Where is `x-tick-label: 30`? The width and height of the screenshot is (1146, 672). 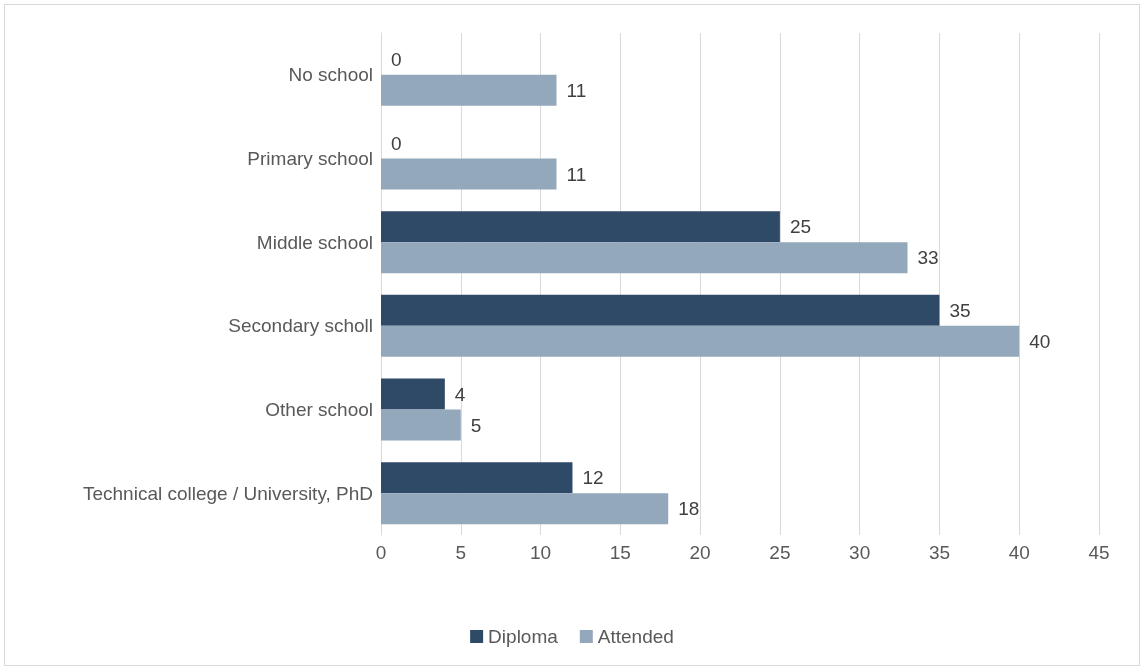
x-tick-label: 30 is located at coordinates (860, 552).